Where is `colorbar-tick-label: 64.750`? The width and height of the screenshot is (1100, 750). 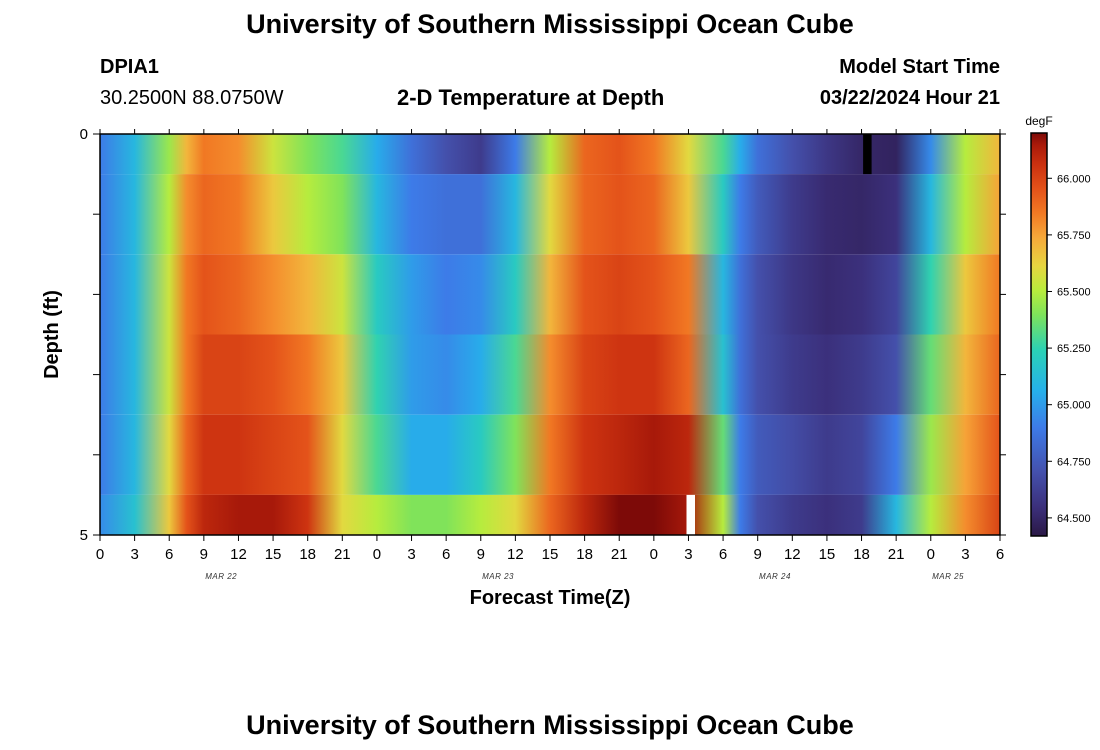 colorbar-tick-label: 64.750 is located at coordinates (1074, 462).